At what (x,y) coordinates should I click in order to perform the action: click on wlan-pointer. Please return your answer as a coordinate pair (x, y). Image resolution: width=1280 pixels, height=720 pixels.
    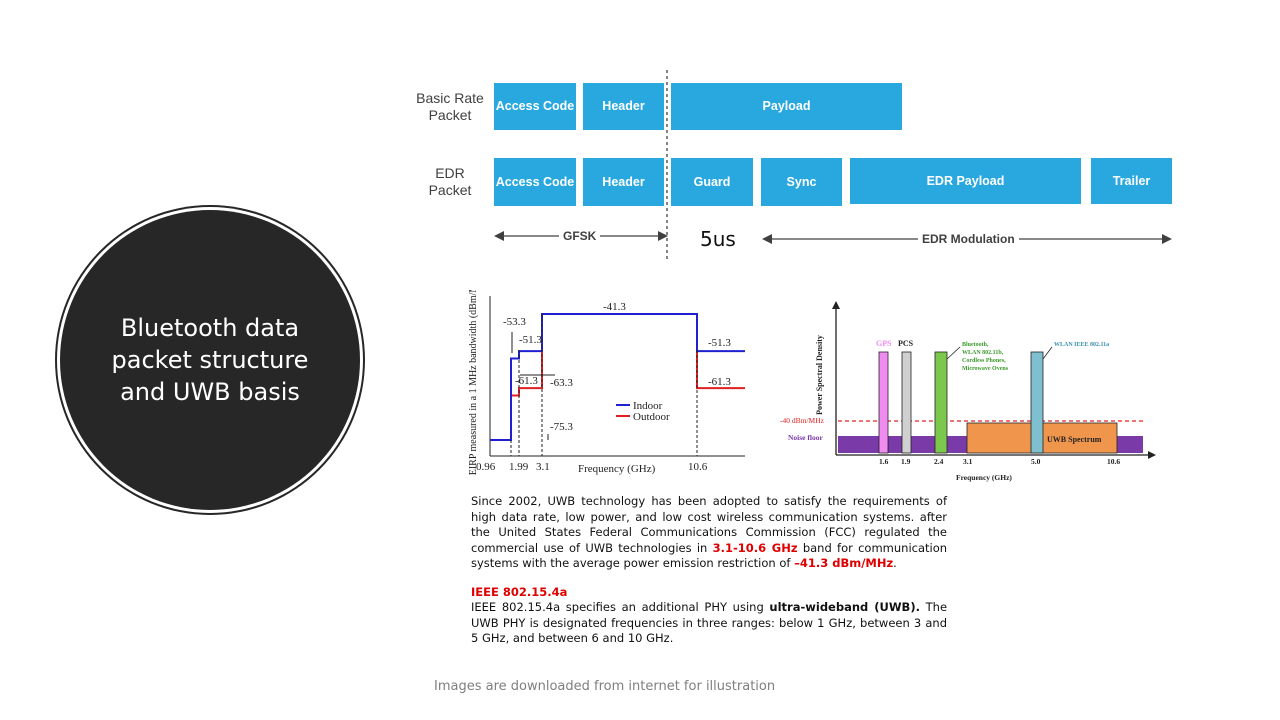
    Looking at the image, I should click on (1047, 353).